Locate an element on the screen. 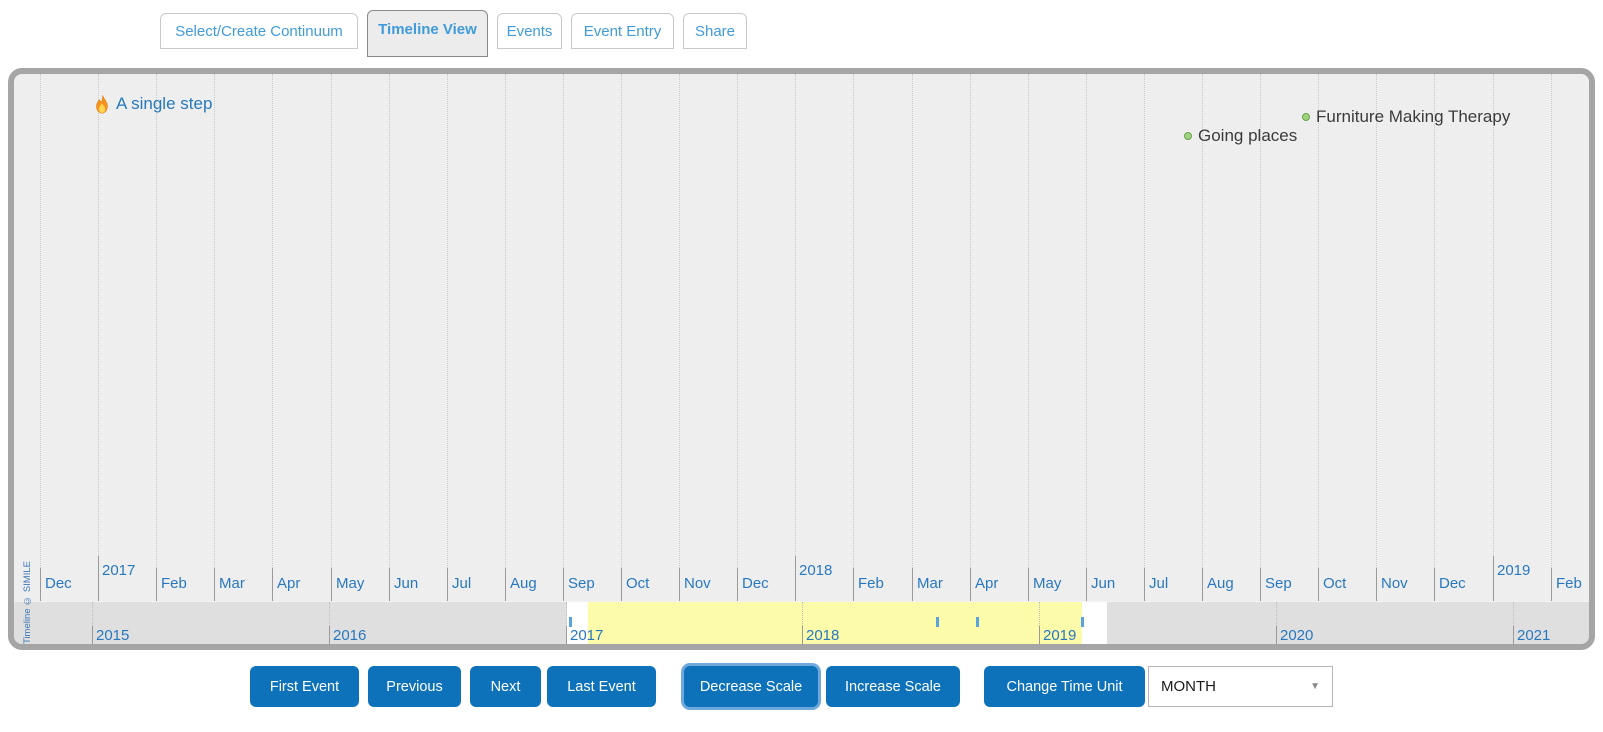 The height and width of the screenshot is (732, 1603). year-axis-label: 2017 is located at coordinates (119, 570).